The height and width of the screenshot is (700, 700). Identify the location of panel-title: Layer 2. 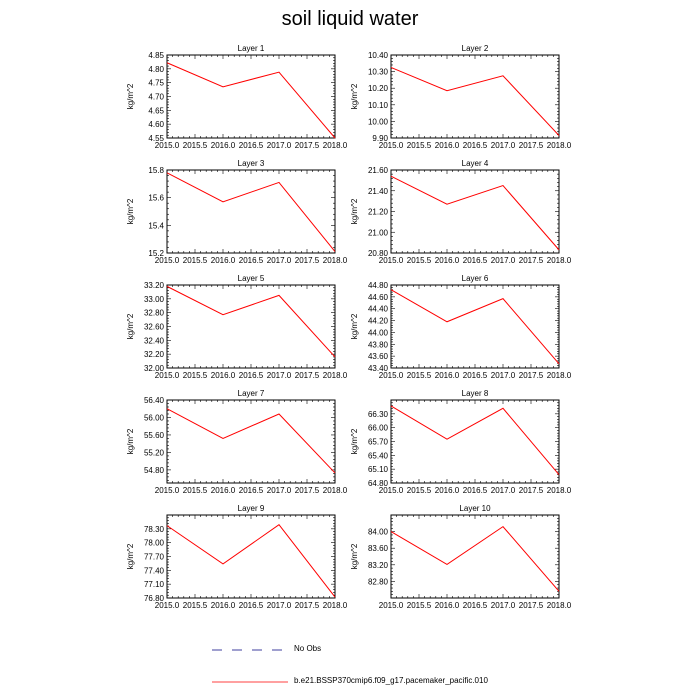
(475, 48).